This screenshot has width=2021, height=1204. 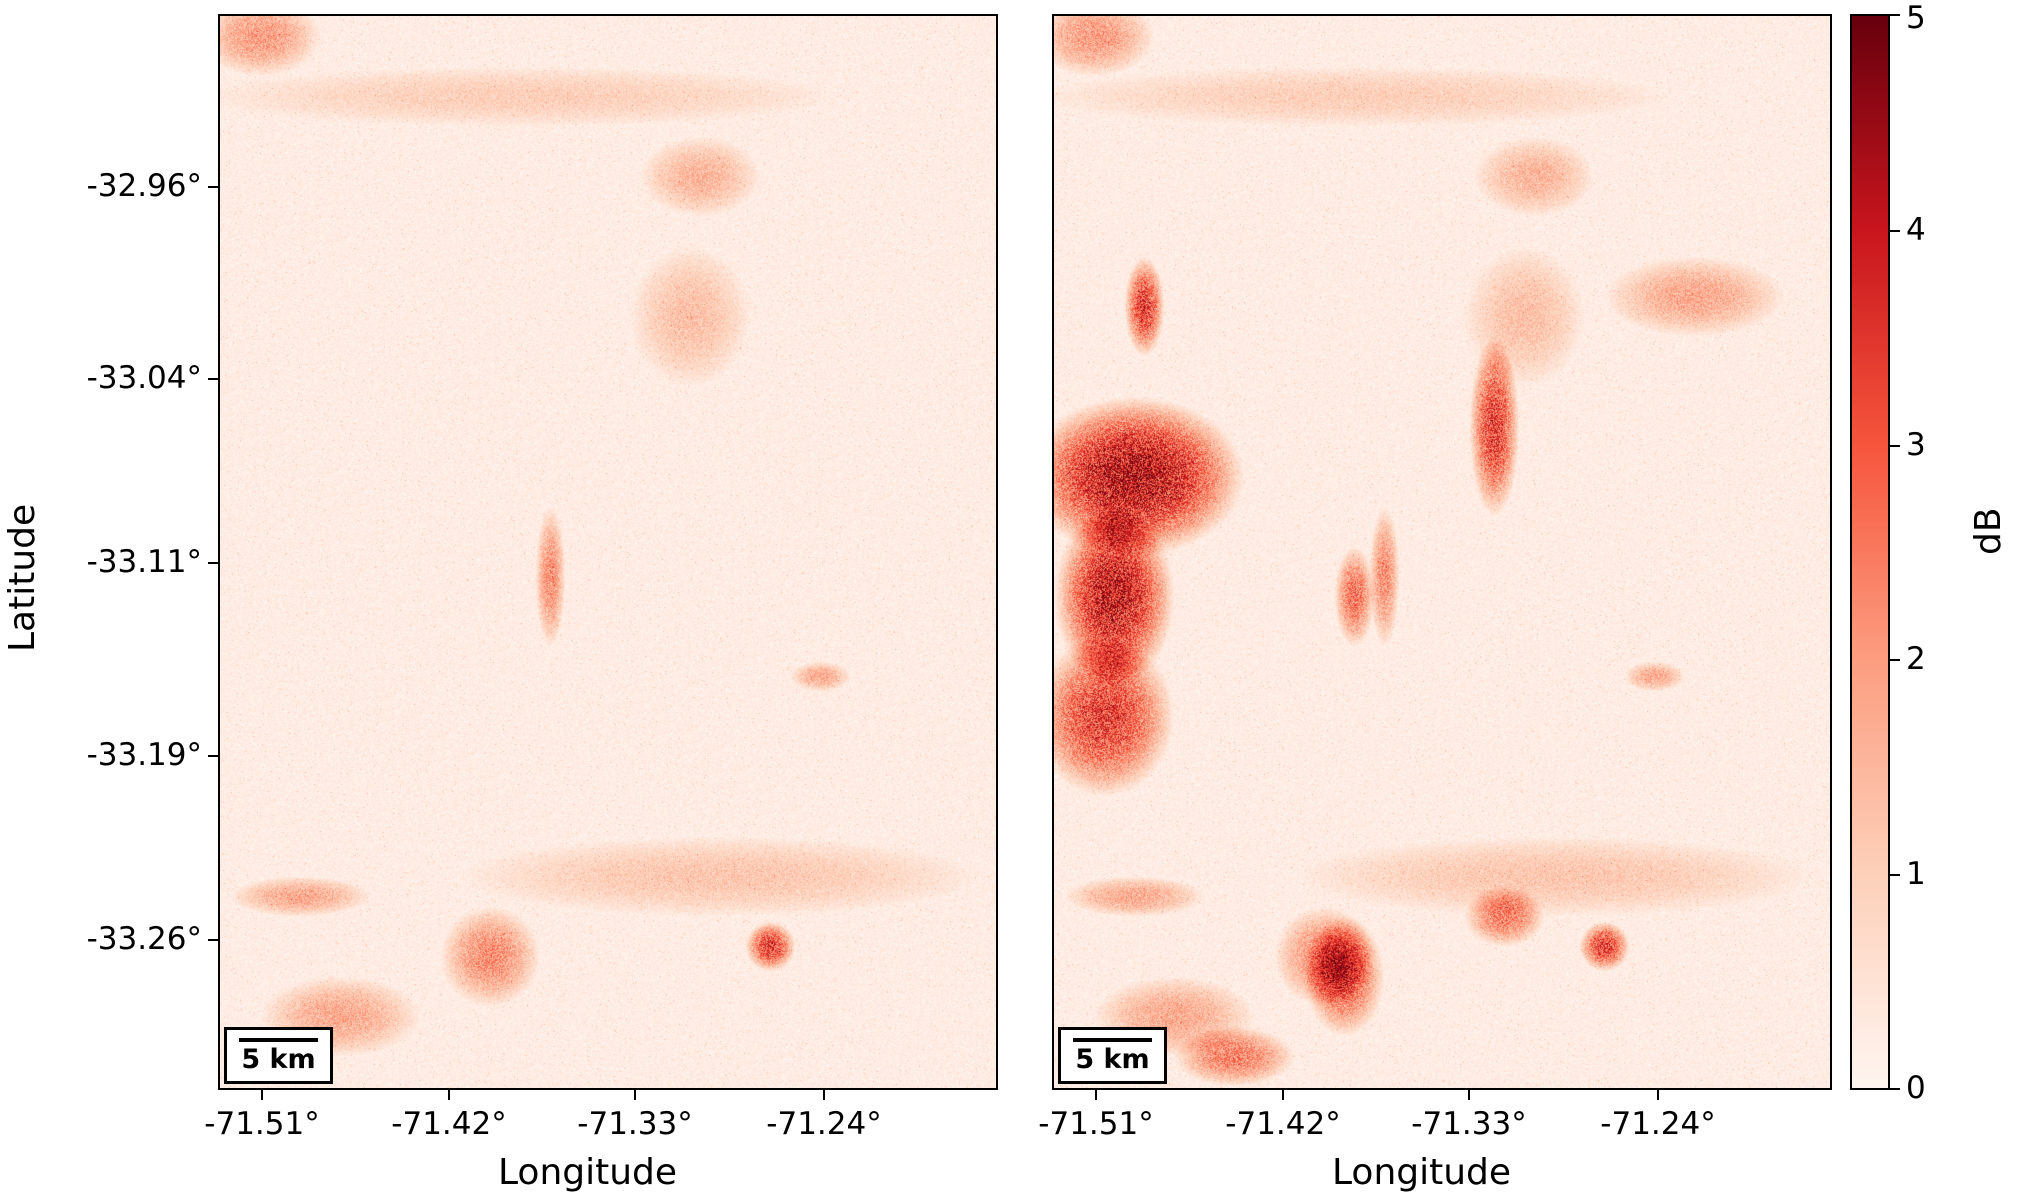 I want to click on y-tick-label: -32.96°, so click(x=144, y=186).